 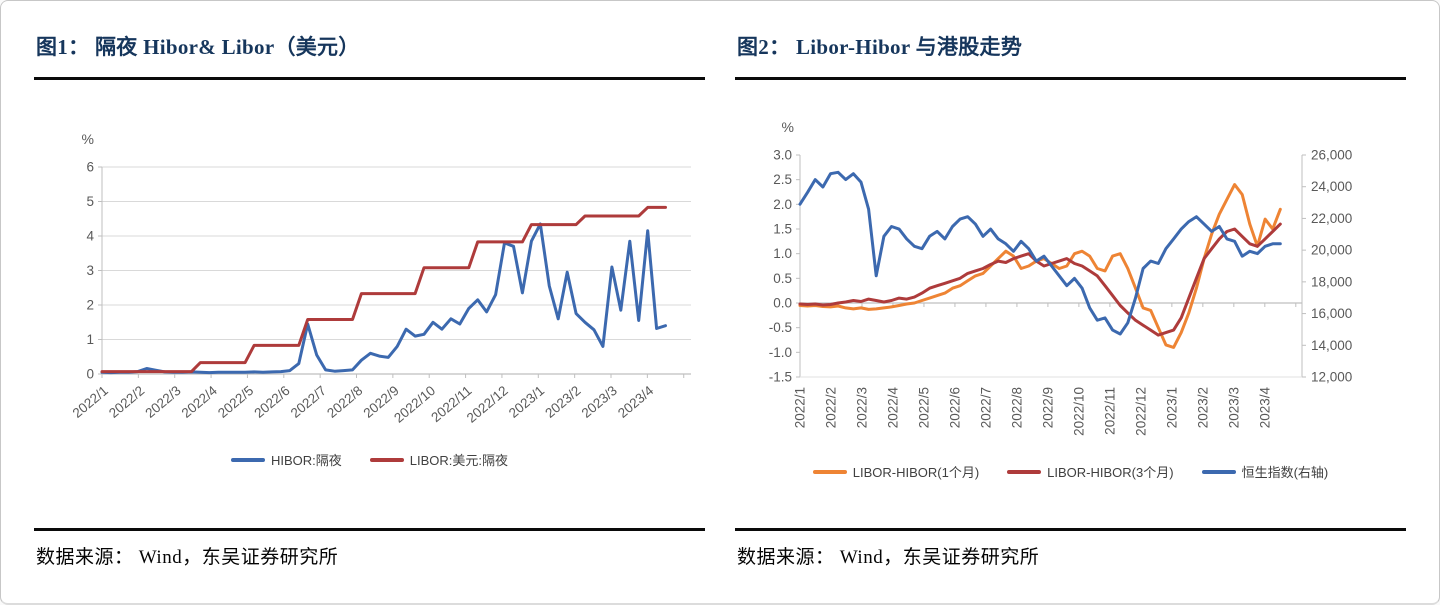 What do you see at coordinates (90, 374) in the screenshot?
I see `y-axis-tick-label: 0` at bounding box center [90, 374].